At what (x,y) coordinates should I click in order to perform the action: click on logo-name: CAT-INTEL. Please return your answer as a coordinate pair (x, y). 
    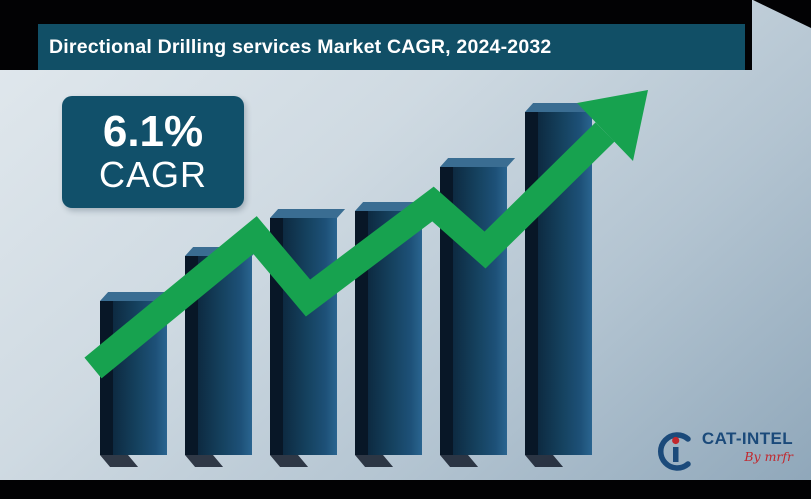
    Looking at the image, I should click on (747, 439).